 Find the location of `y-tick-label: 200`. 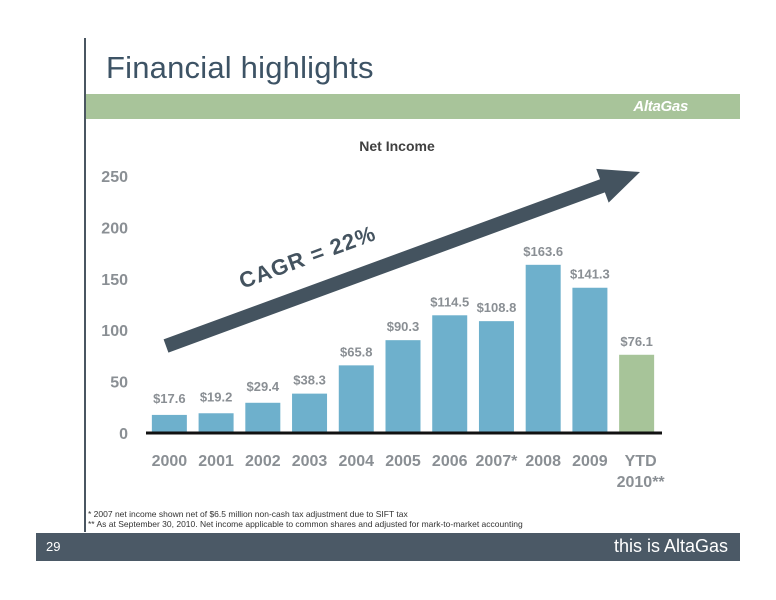

y-tick-label: 200 is located at coordinates (114, 228).